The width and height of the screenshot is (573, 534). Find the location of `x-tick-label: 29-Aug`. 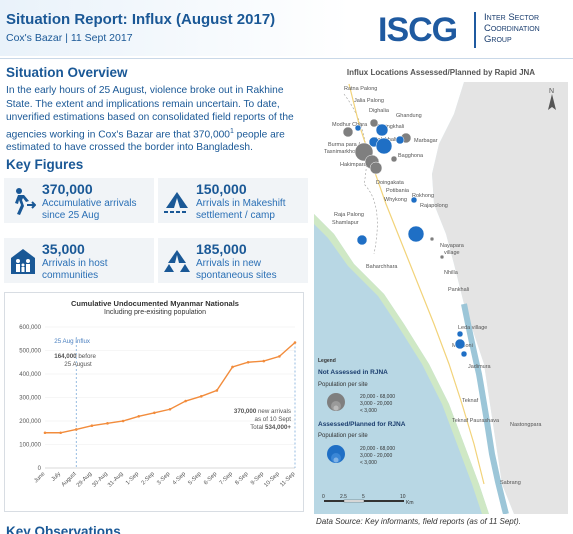

x-tick-label: 29-Aug is located at coordinates (84, 479).